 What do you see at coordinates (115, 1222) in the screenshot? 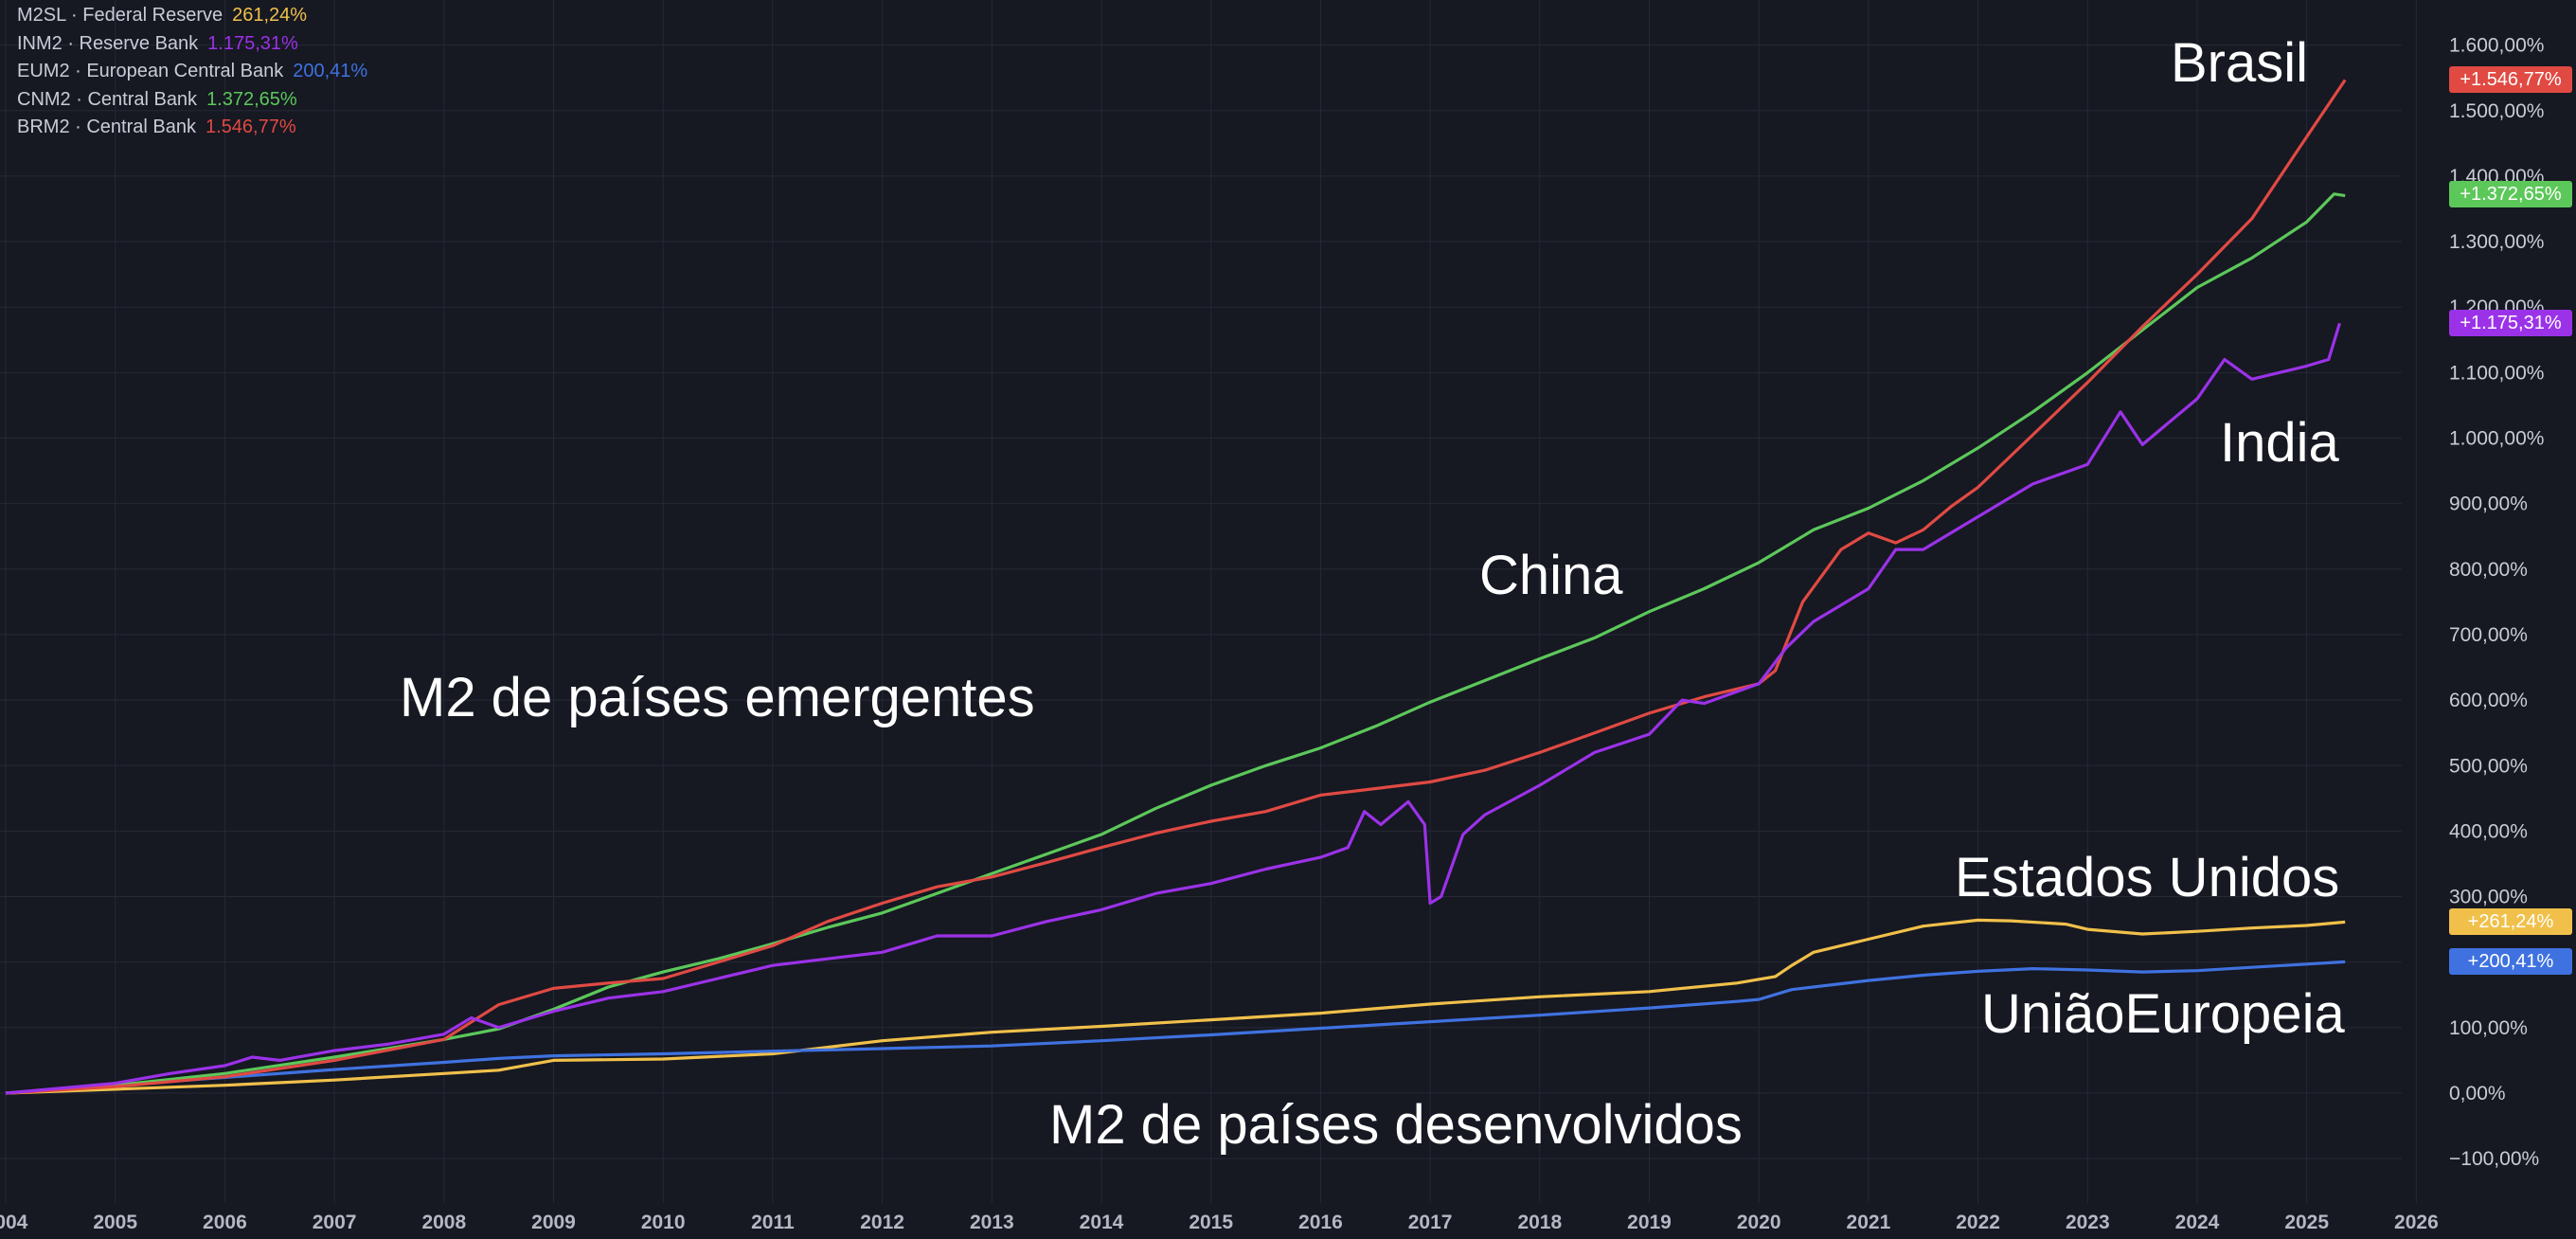
I see `x-tick-label: 2005` at bounding box center [115, 1222].